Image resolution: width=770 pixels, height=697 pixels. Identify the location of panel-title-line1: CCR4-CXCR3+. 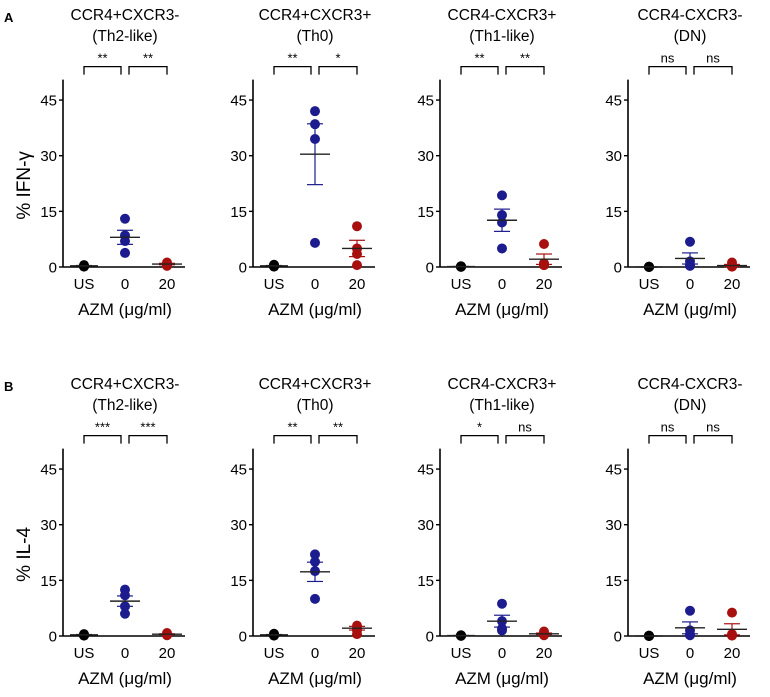
(502, 15).